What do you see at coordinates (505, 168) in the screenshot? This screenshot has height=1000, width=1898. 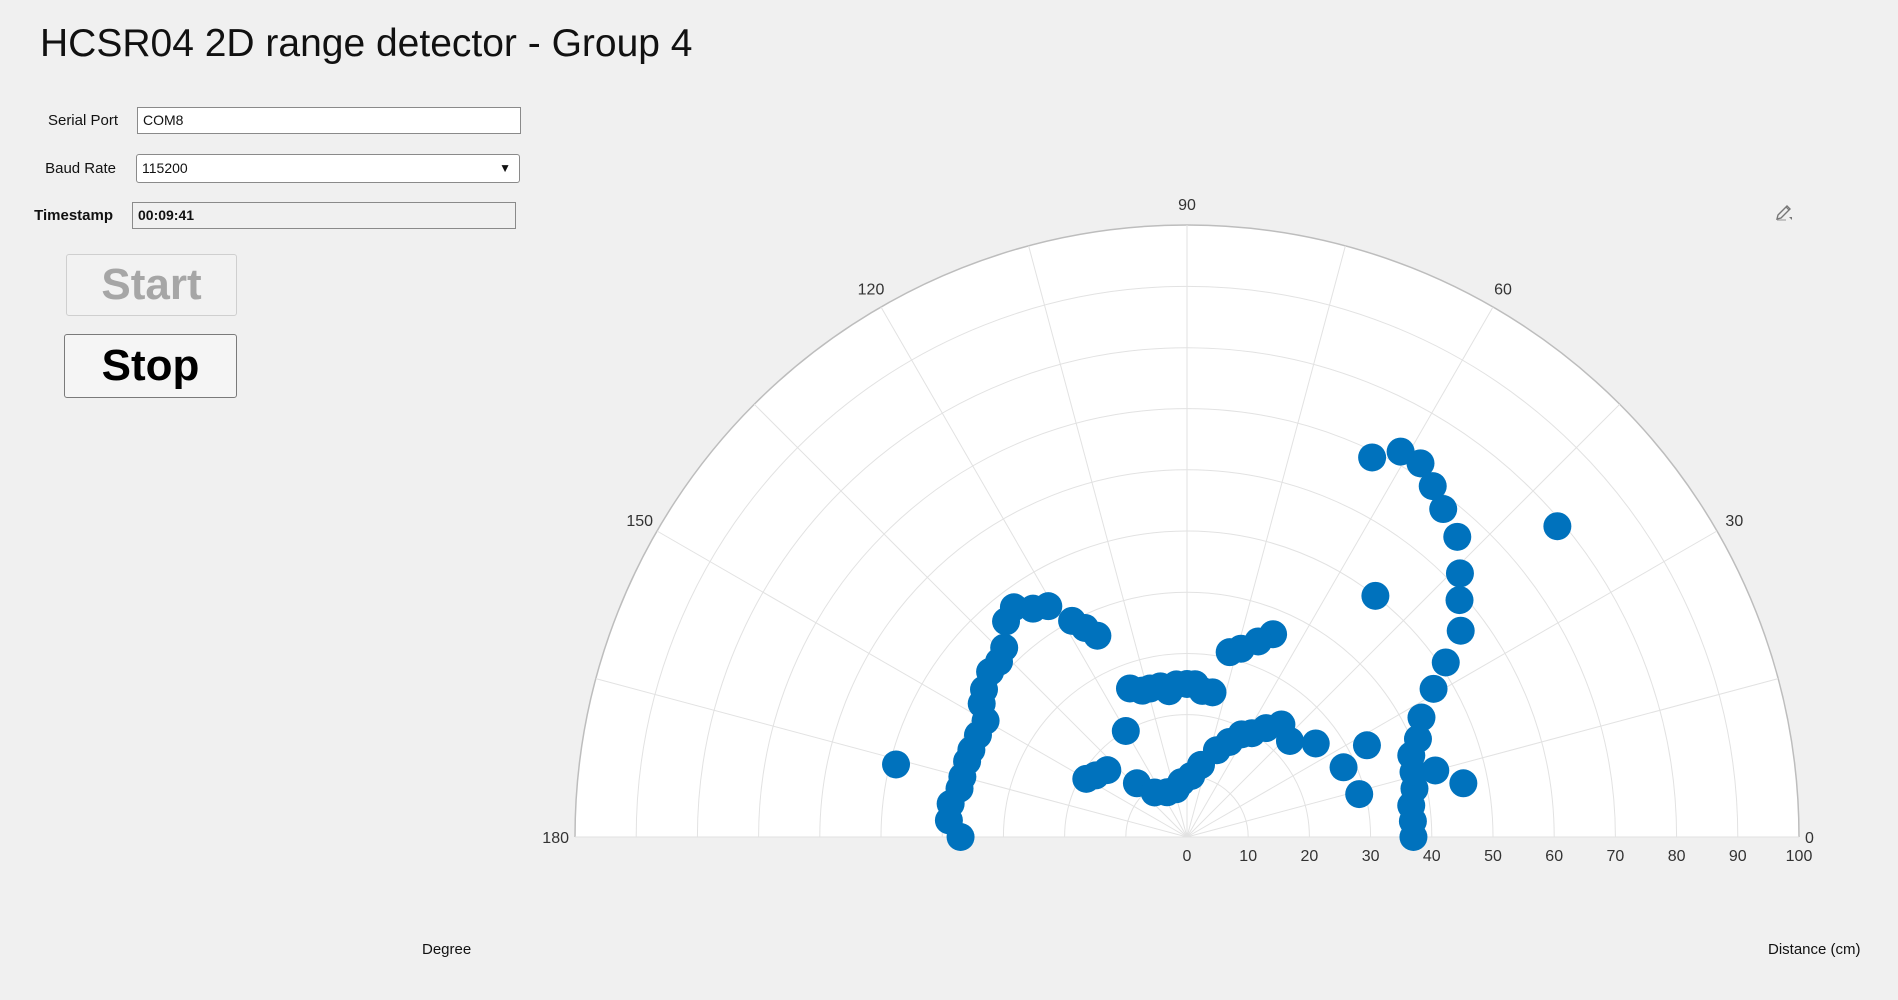 I see `chevron-down-icon: ▼` at bounding box center [505, 168].